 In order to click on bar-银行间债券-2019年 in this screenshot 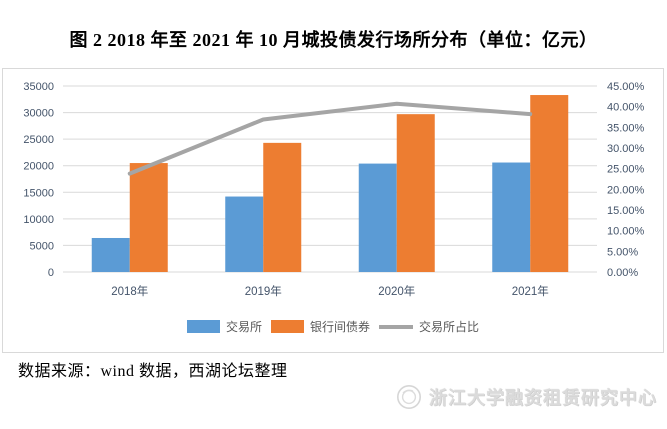, I will do `click(282, 207)`.